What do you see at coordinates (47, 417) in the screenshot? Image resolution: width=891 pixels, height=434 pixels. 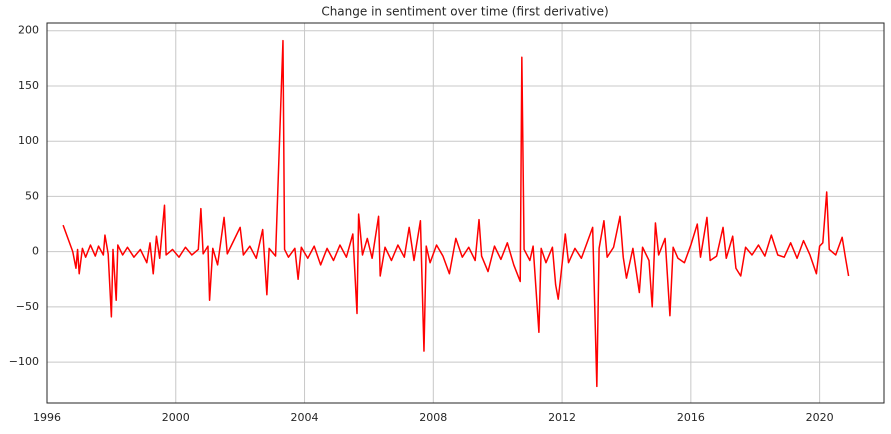 I see `x-tick-label: 1996` at bounding box center [47, 417].